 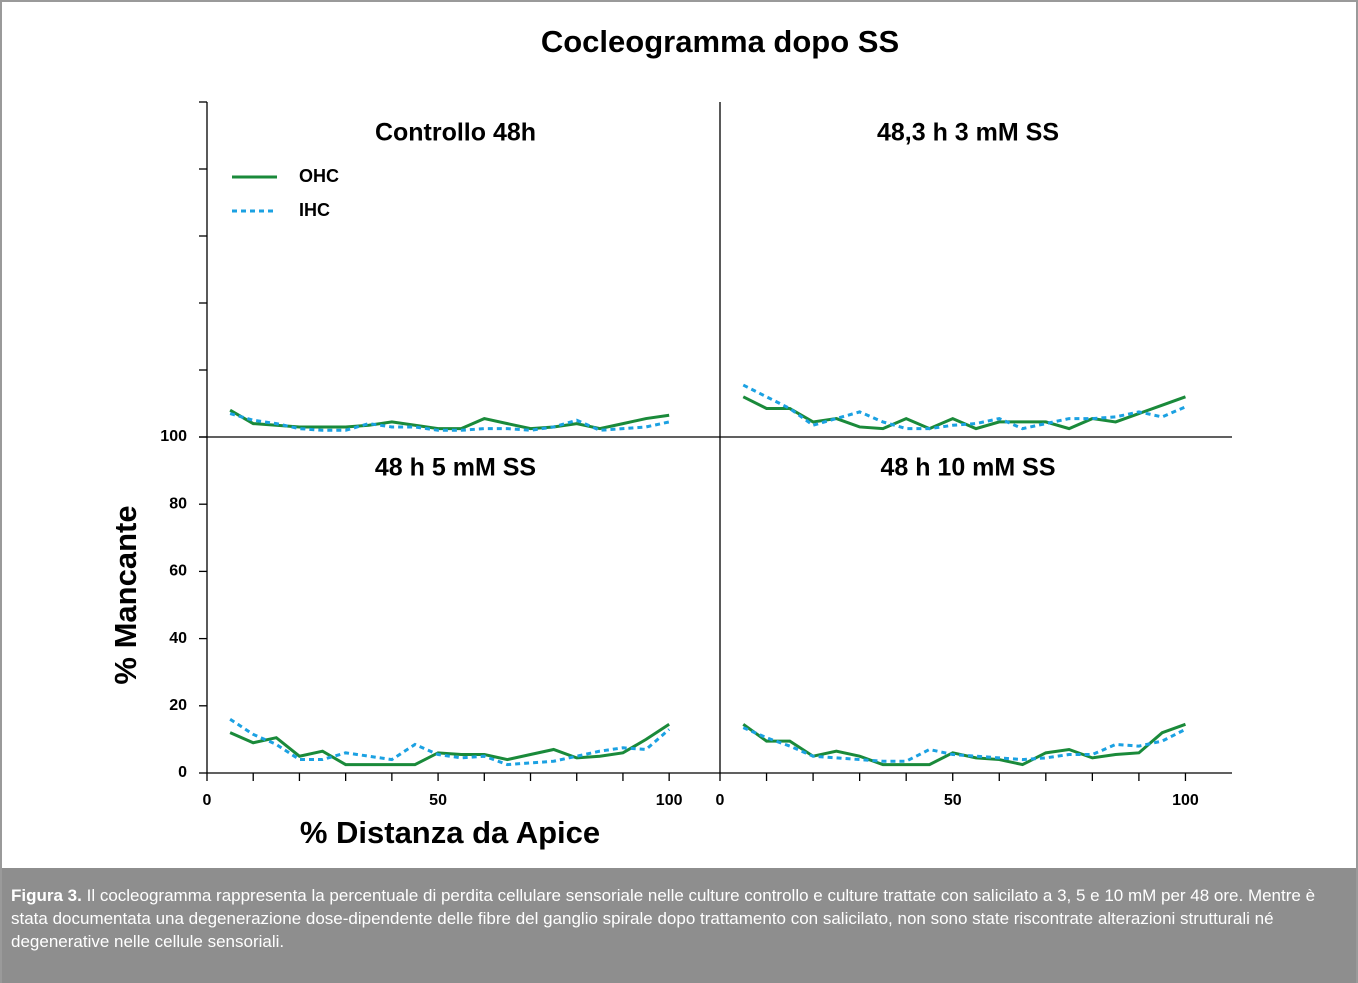 What do you see at coordinates (178, 705) in the screenshot?
I see `y-tick-label: 20` at bounding box center [178, 705].